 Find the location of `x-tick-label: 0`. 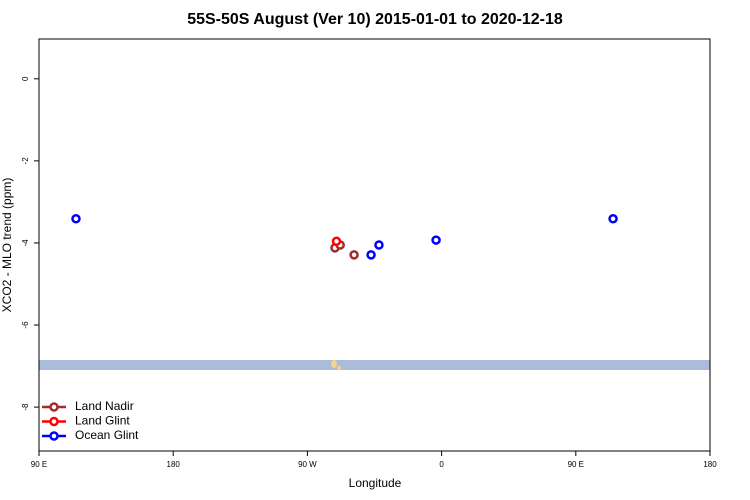

x-tick-label: 0 is located at coordinates (441, 464).